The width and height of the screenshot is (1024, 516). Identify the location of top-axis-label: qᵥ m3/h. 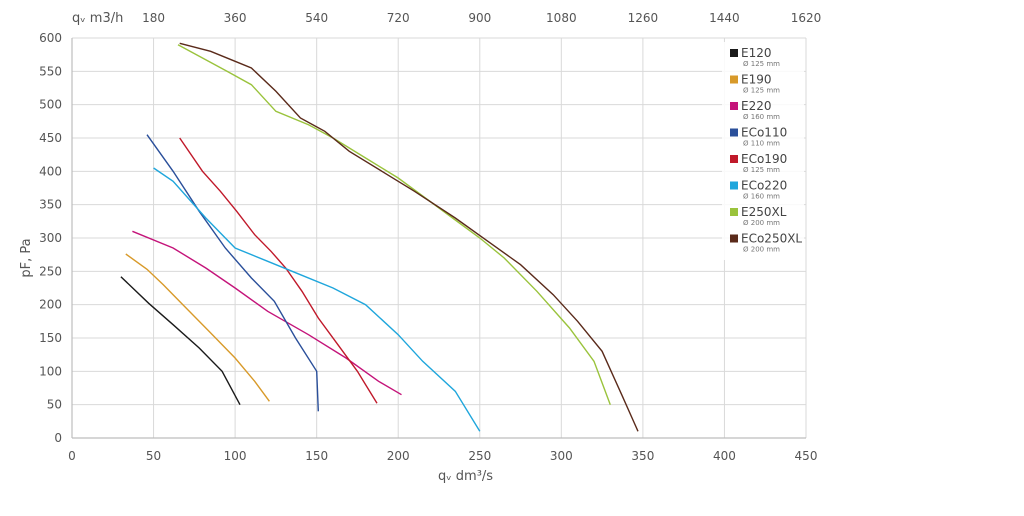
(97, 18).